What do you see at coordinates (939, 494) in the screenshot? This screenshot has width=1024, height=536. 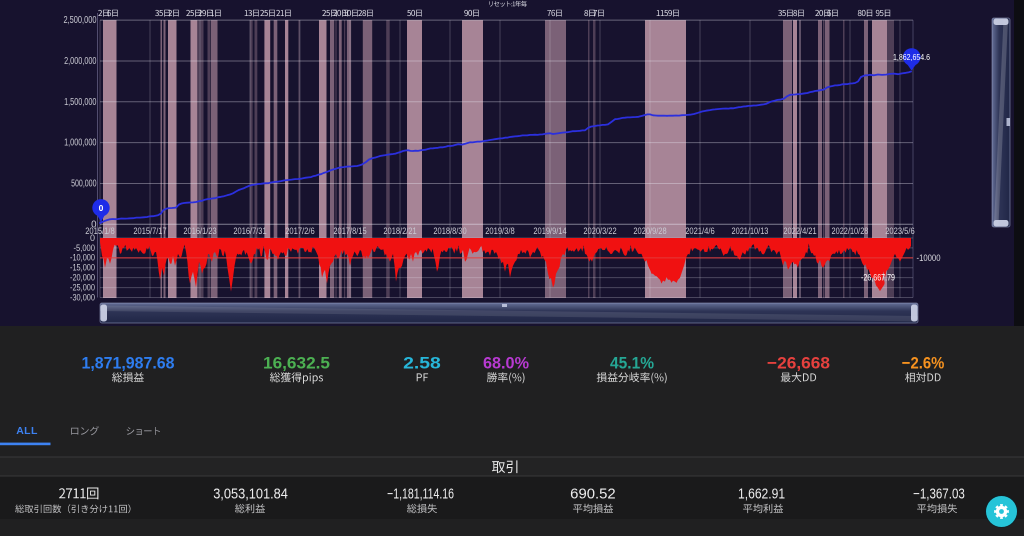 I see `svg-text: −1,367.03` at bounding box center [939, 494].